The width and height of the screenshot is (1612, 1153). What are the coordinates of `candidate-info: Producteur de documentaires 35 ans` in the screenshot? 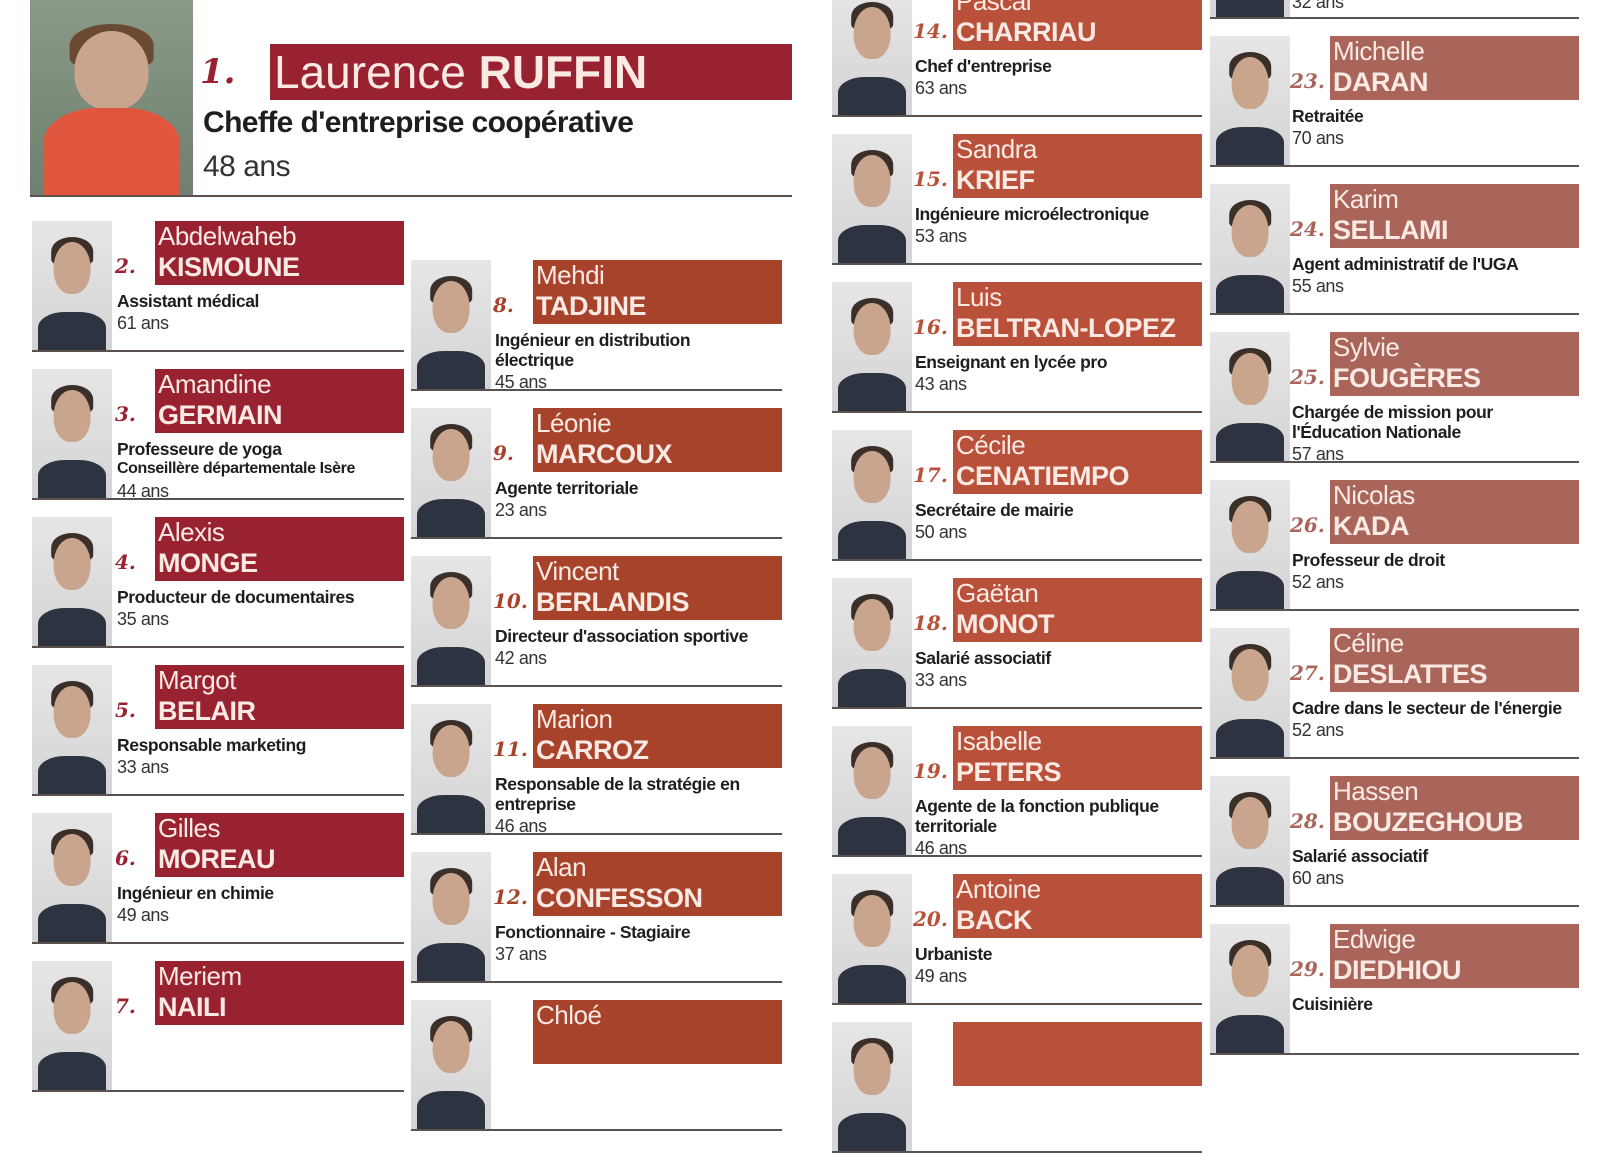 It's located at (252, 609).